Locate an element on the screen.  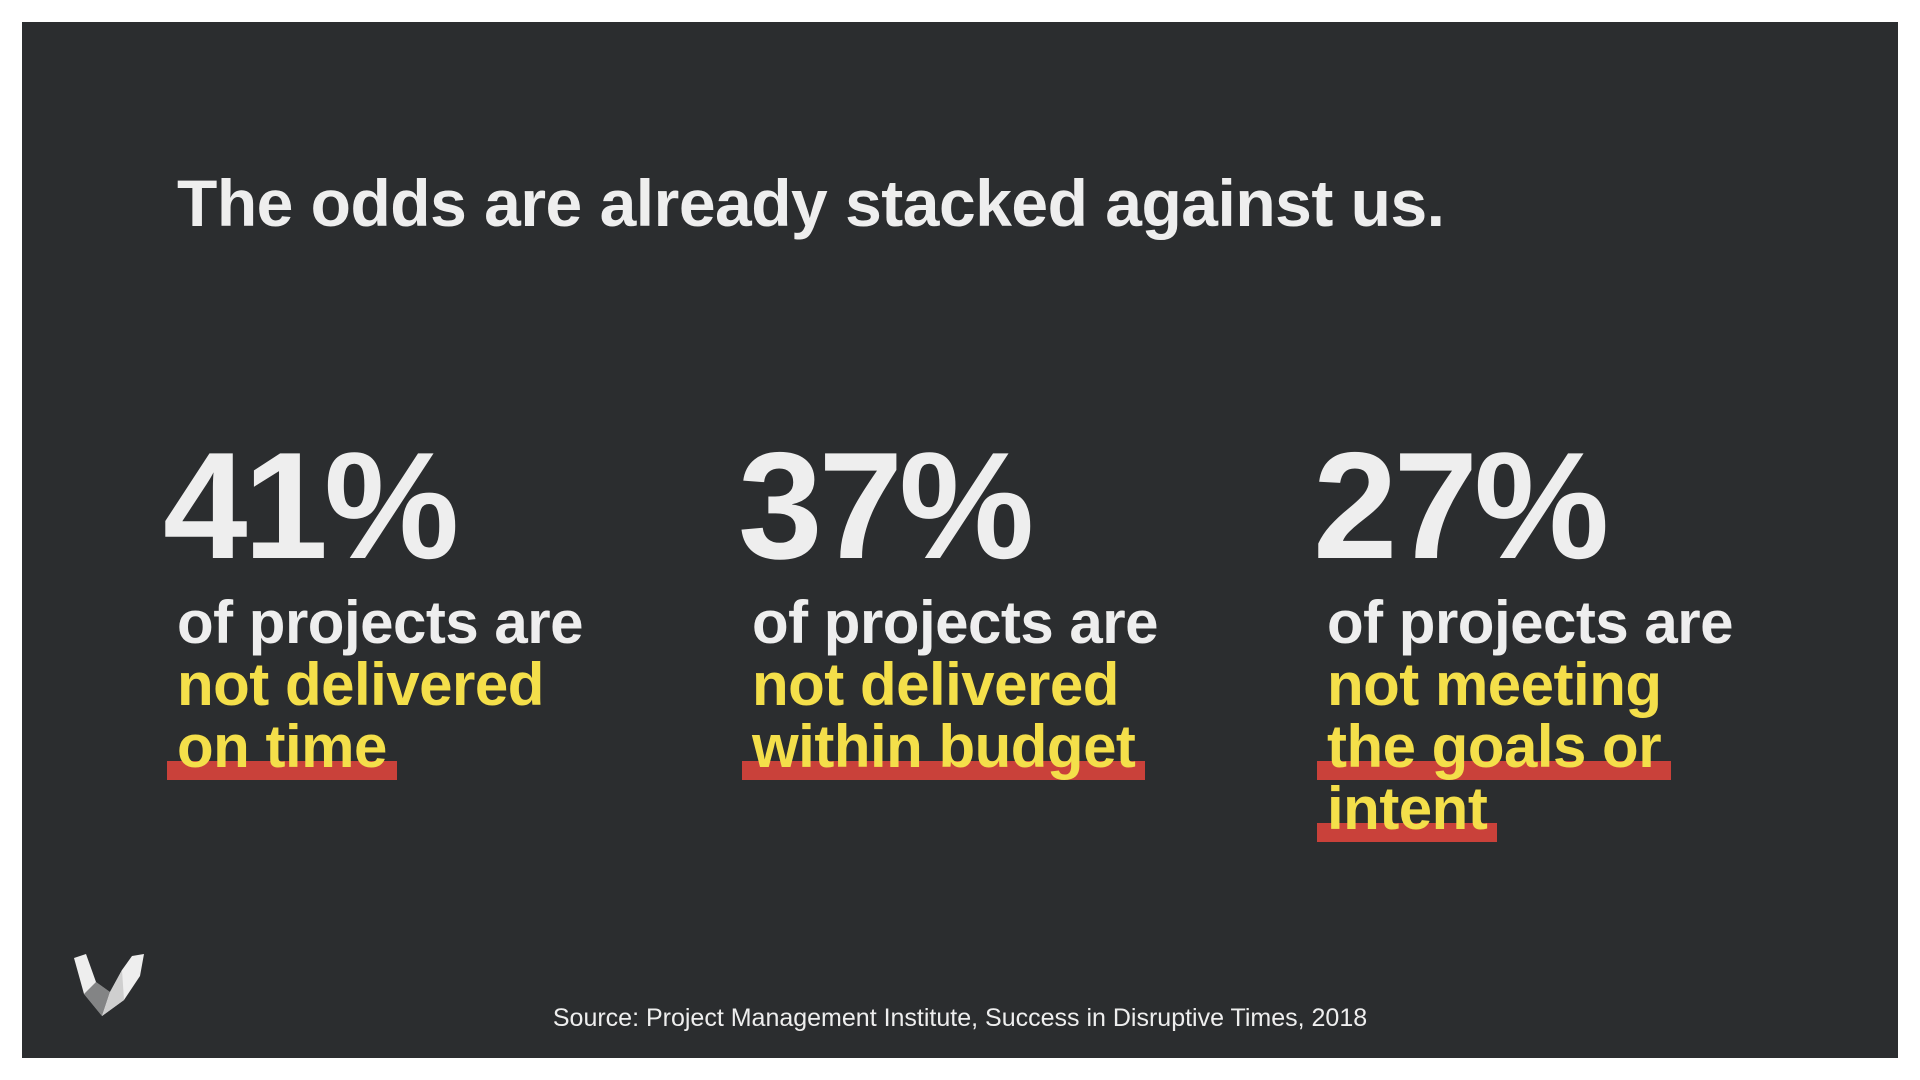
stat-percent: 41% is located at coordinates (311, 506).